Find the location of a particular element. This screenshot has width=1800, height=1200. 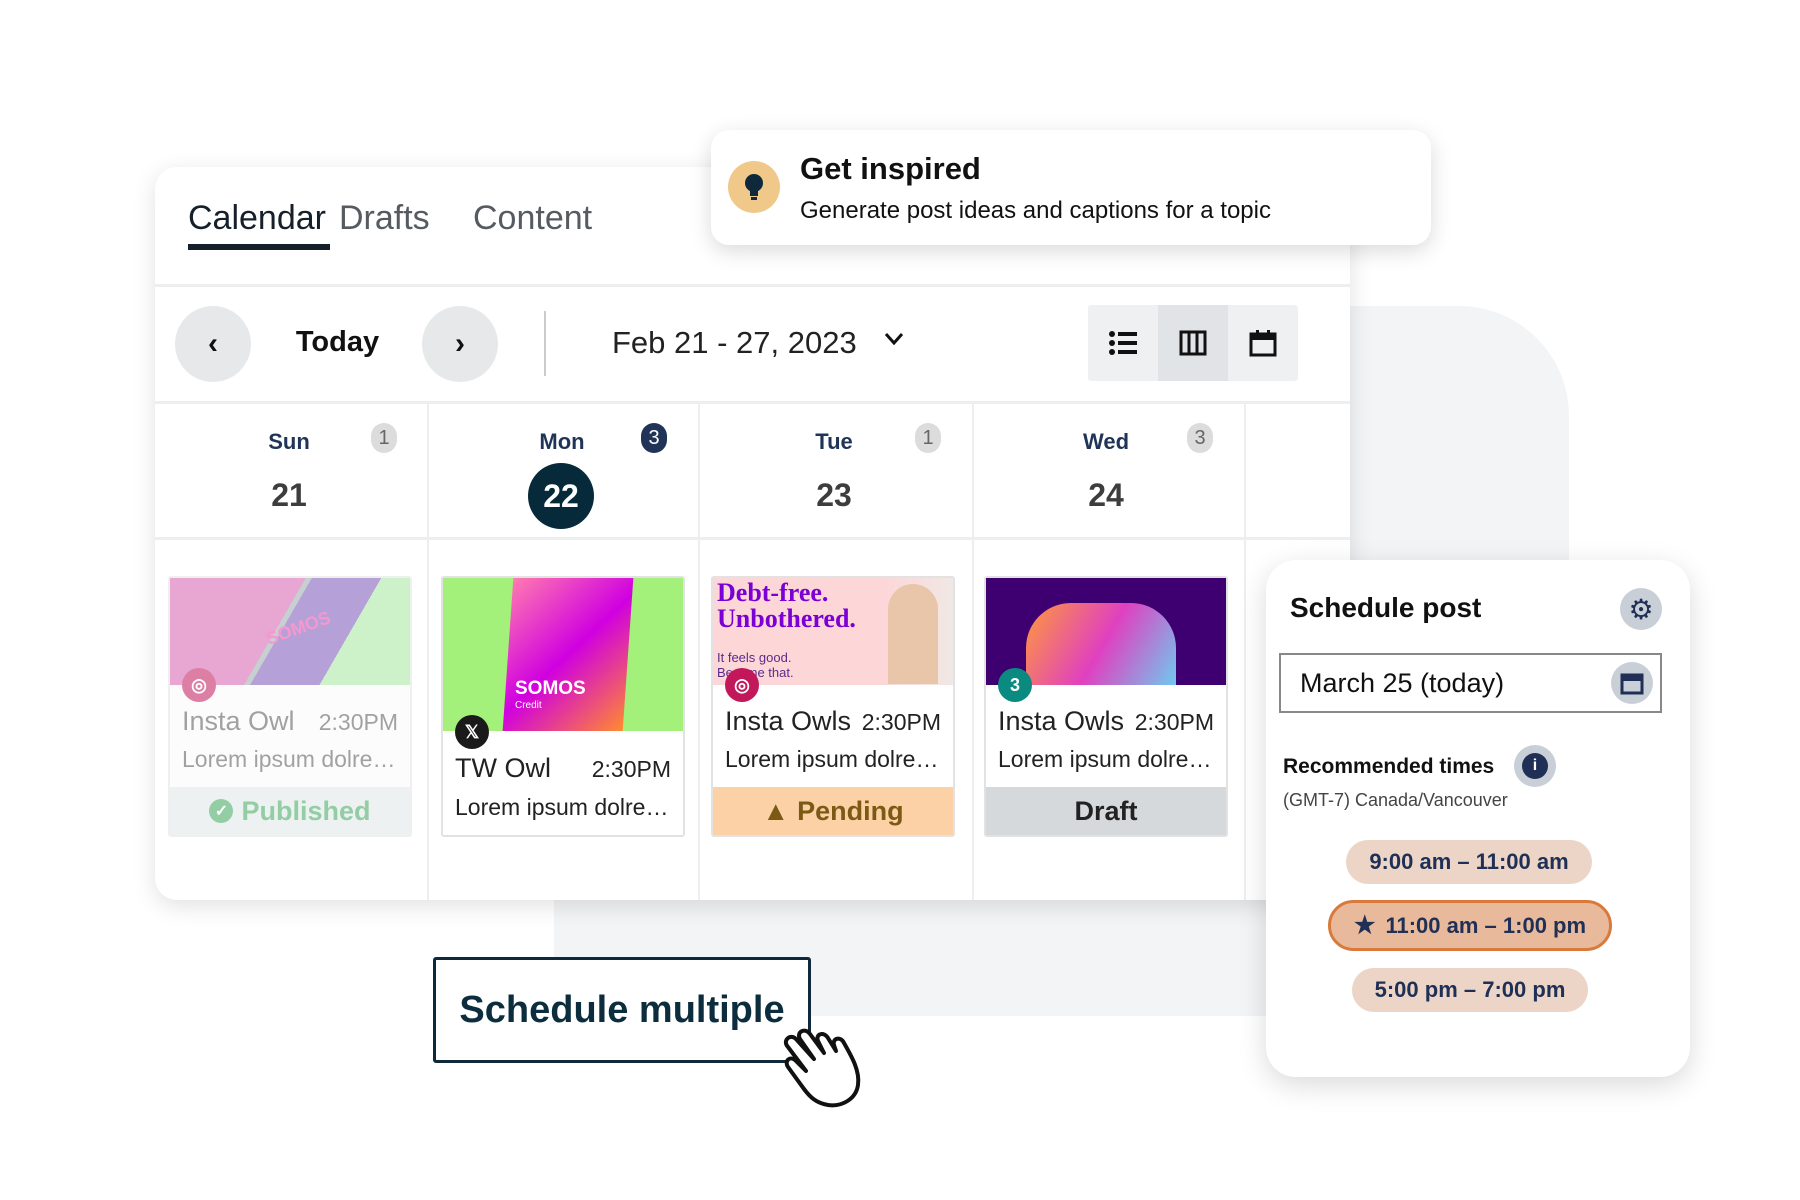

status-published: ✓ Published is located at coordinates (290, 811).